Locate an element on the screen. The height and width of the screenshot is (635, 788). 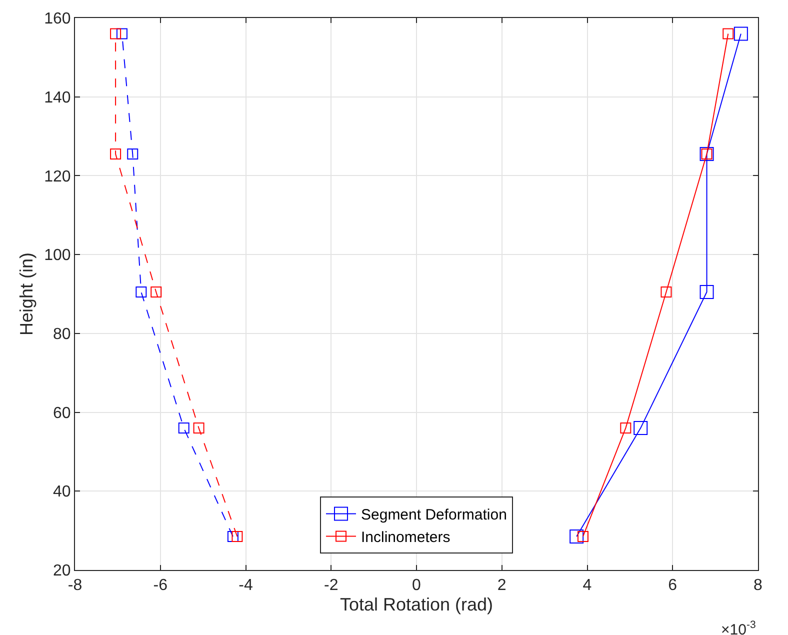
y-tick-label: 20 is located at coordinates (62, 571).